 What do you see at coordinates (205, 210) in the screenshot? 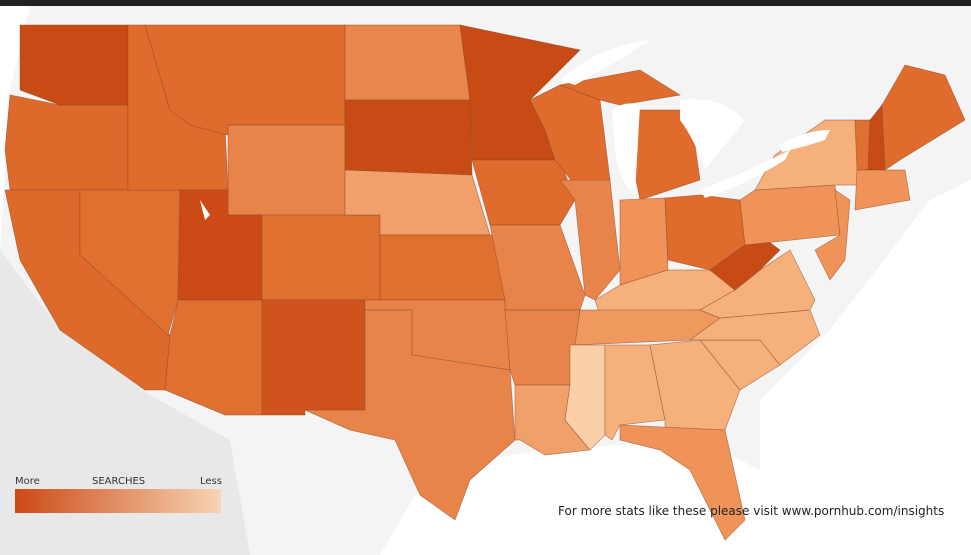
I see `salt-lake` at bounding box center [205, 210].